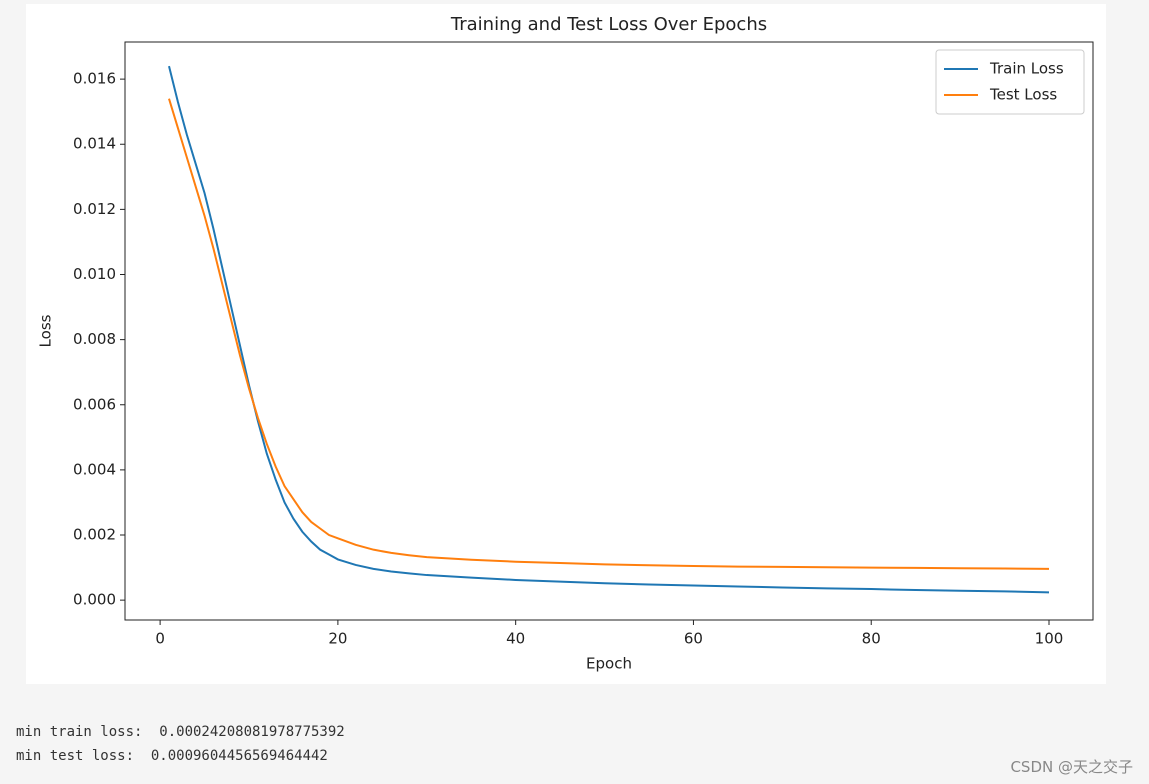 This screenshot has height=784, width=1149. I want to click on y-tick-label: 0.002, so click(94, 535).